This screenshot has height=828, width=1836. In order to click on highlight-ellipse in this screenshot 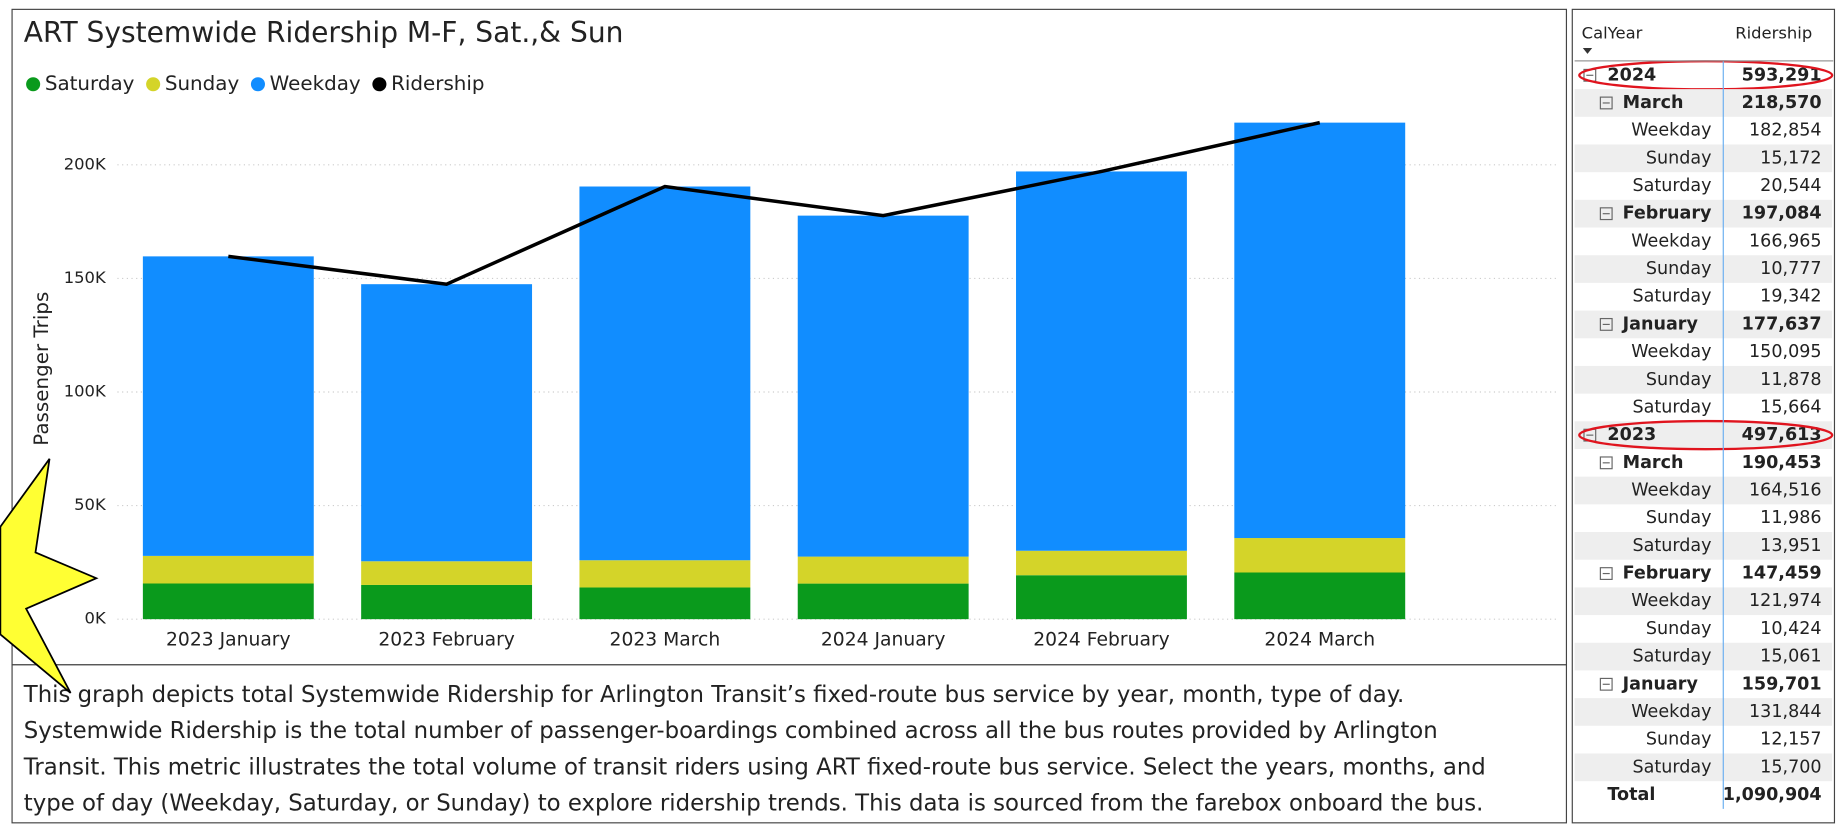, I will do `click(1706, 435)`.